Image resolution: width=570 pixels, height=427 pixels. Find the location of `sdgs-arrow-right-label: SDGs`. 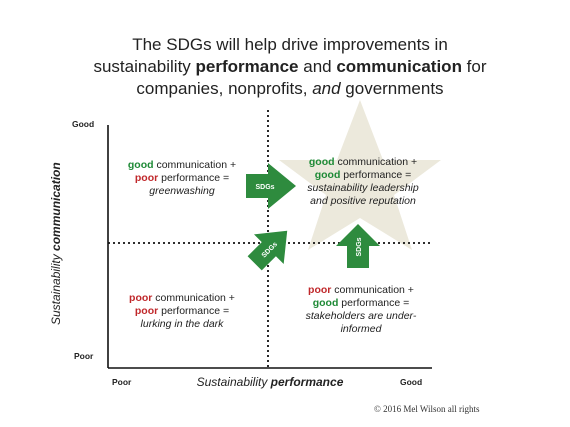

sdgs-arrow-right-label: SDGs is located at coordinates (264, 187).